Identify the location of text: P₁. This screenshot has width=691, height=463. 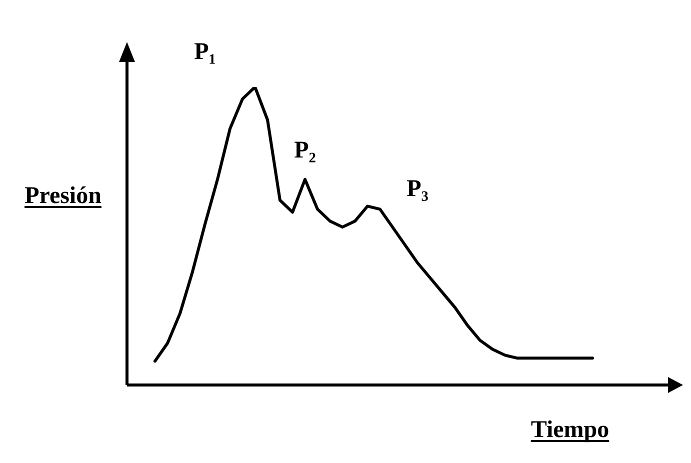
(205, 52).